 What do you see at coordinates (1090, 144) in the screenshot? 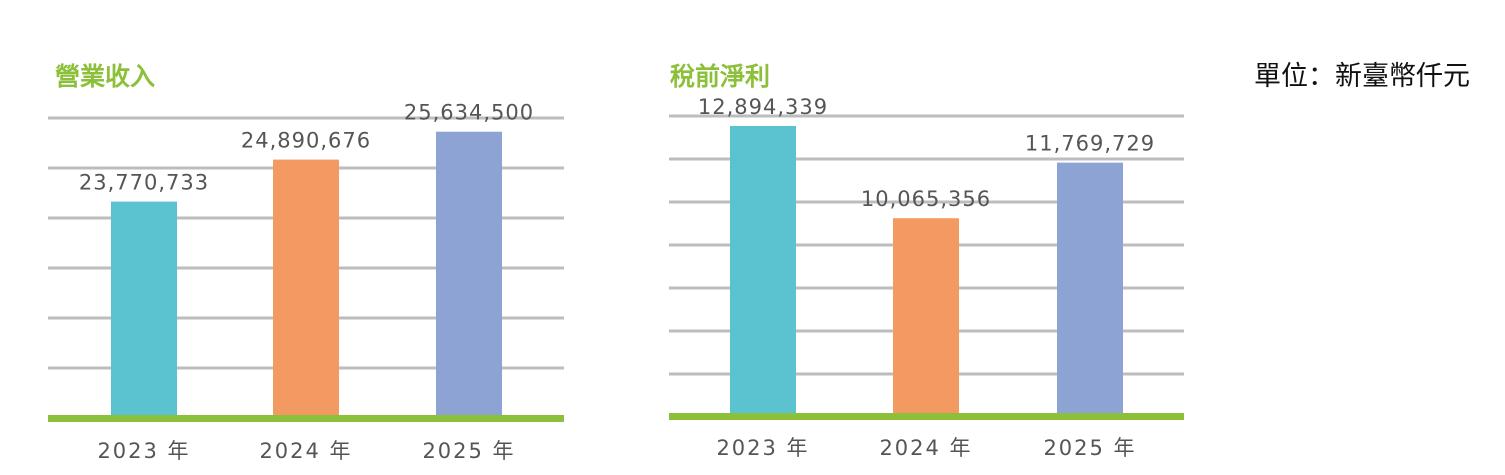
I see `data-label: 11,769,729` at bounding box center [1090, 144].